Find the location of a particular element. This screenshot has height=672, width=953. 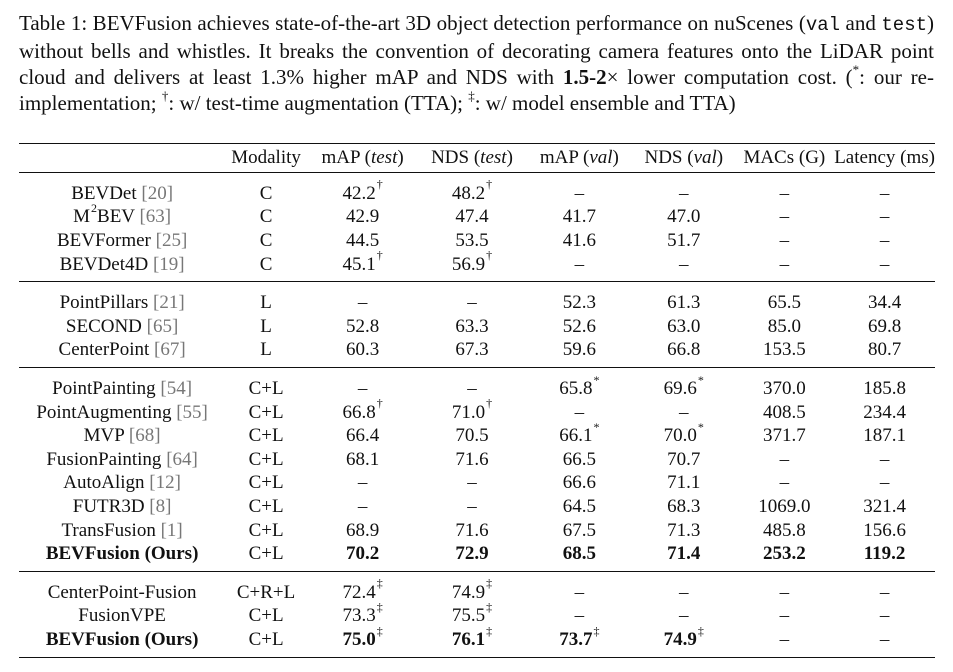

method-name: AutoAlign [12] is located at coordinates (122, 483).